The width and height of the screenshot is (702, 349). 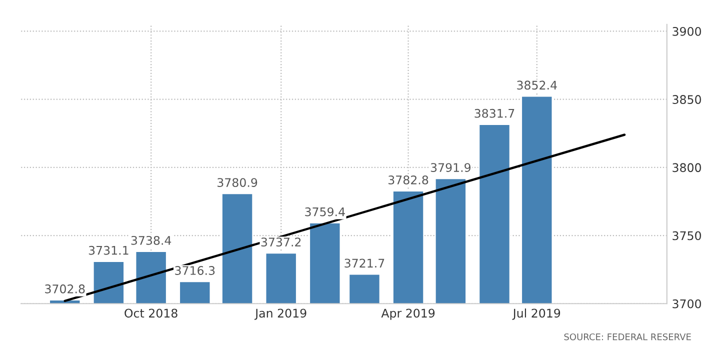 I want to click on data-label: 3737.2, so click(x=281, y=242).